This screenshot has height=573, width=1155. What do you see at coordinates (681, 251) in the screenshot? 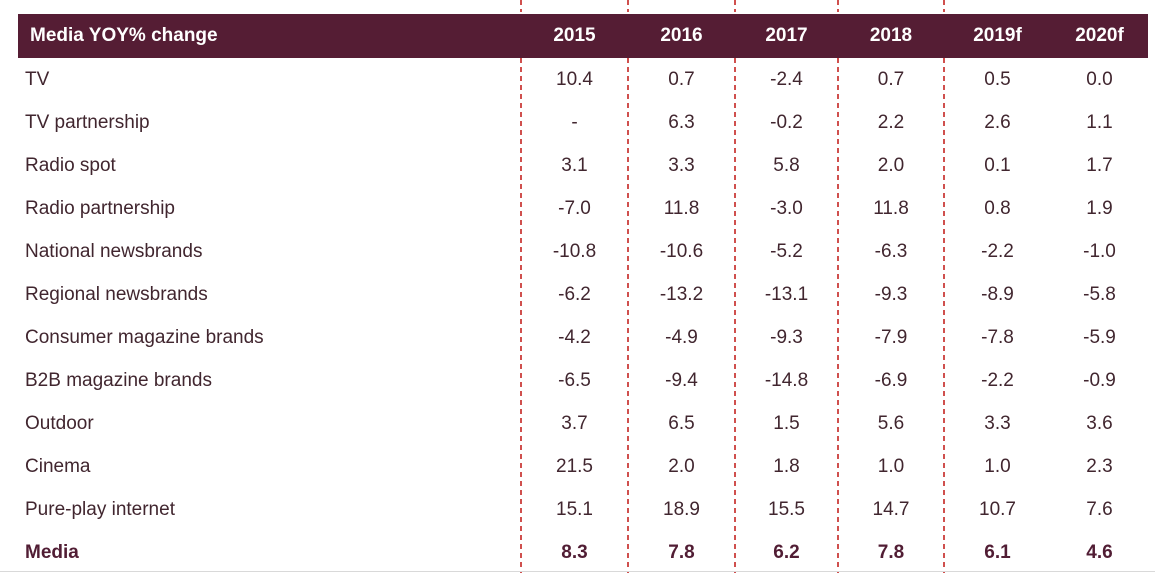
I see `cell-2016: -10.6` at bounding box center [681, 251].